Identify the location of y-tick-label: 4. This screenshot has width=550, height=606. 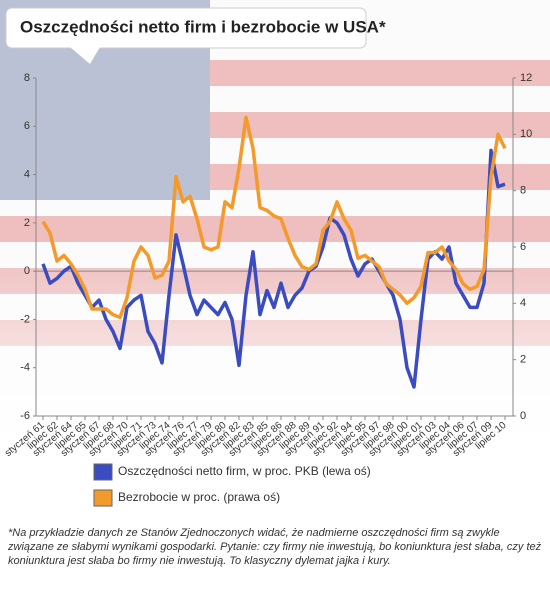
(27, 174).